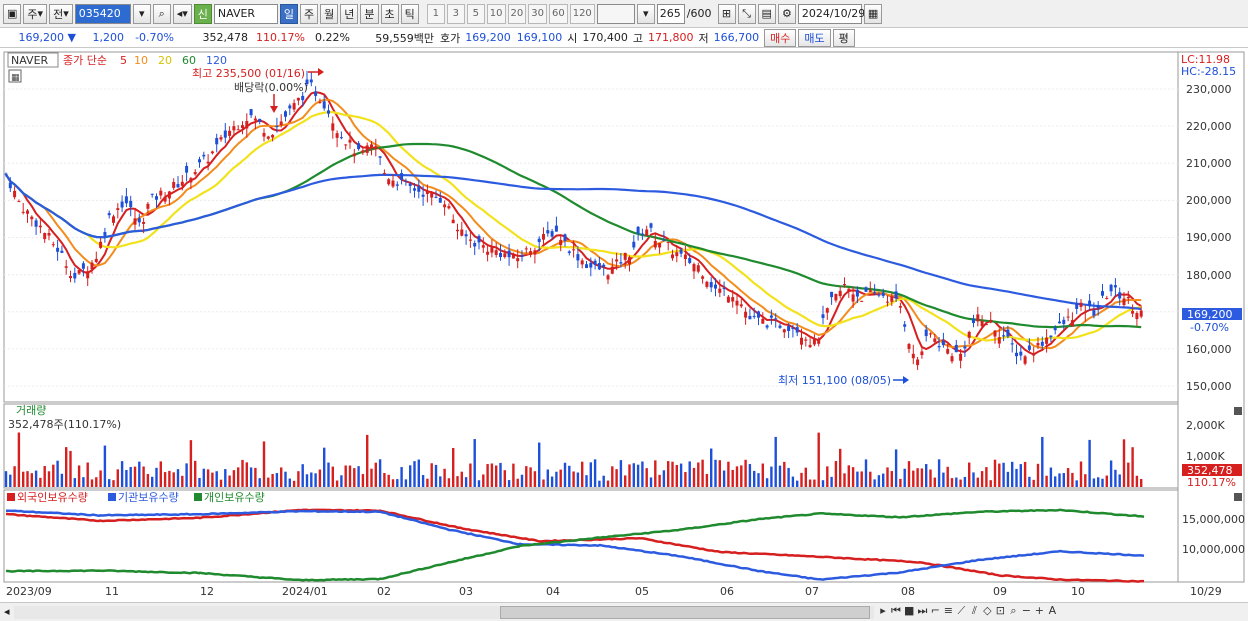 The image size is (1248, 621). Describe the element at coordinates (582, 13) in the screenshot. I see `interval-120: 120` at that location.